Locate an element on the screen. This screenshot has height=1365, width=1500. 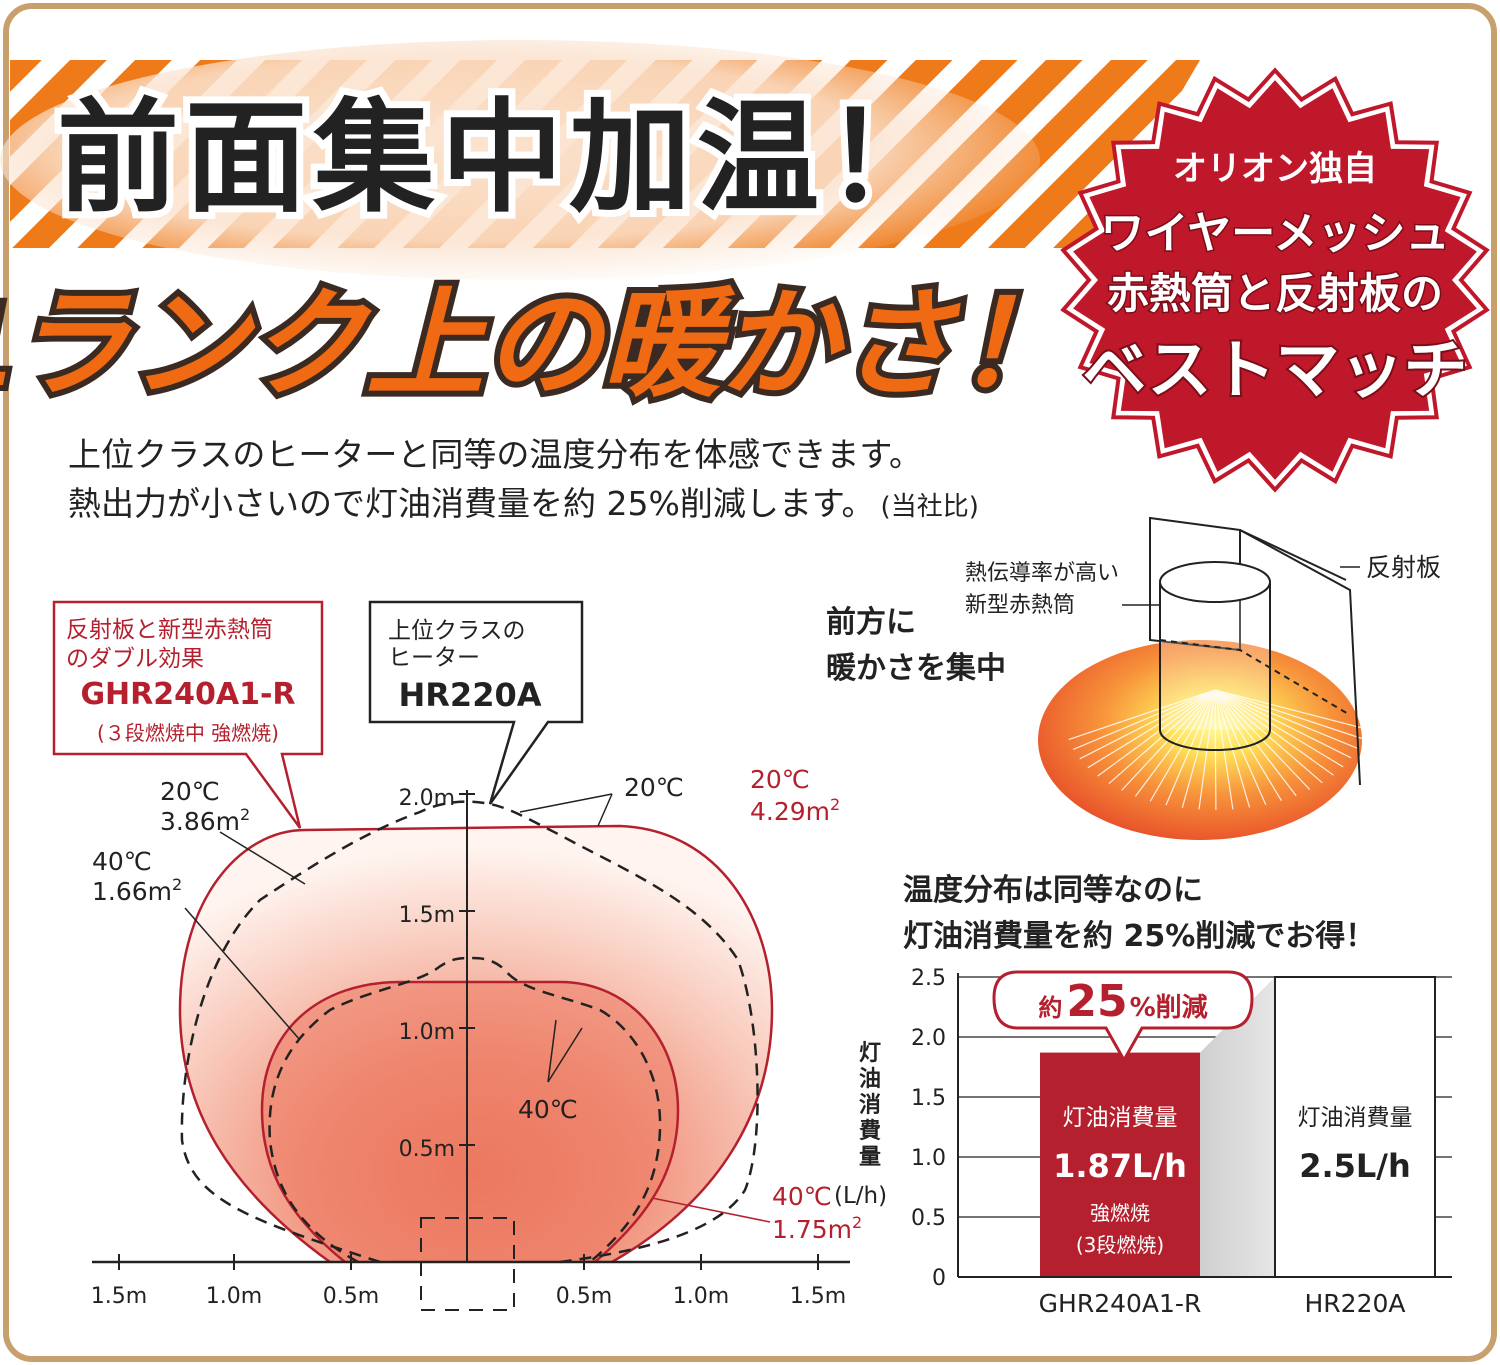
label-tube-2: 新型赤熱筒 is located at coordinates (1020, 605).